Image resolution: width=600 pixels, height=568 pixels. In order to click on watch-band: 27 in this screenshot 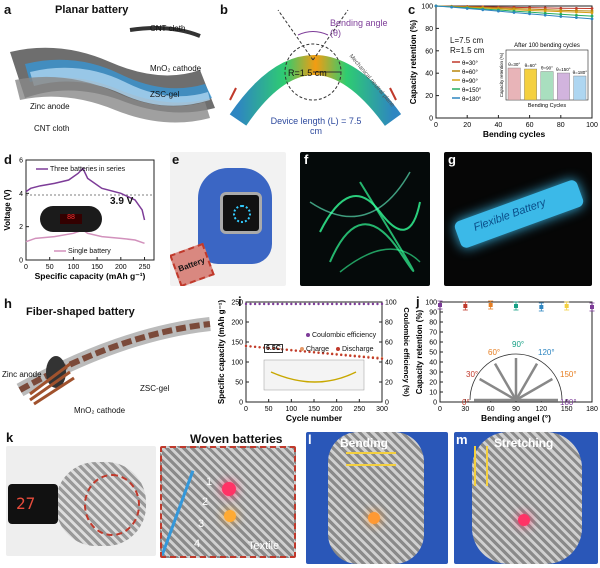, I will do `click(33, 504)`.